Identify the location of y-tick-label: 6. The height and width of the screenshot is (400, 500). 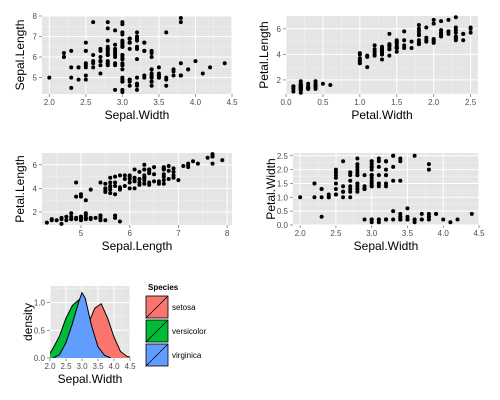
(35, 165).